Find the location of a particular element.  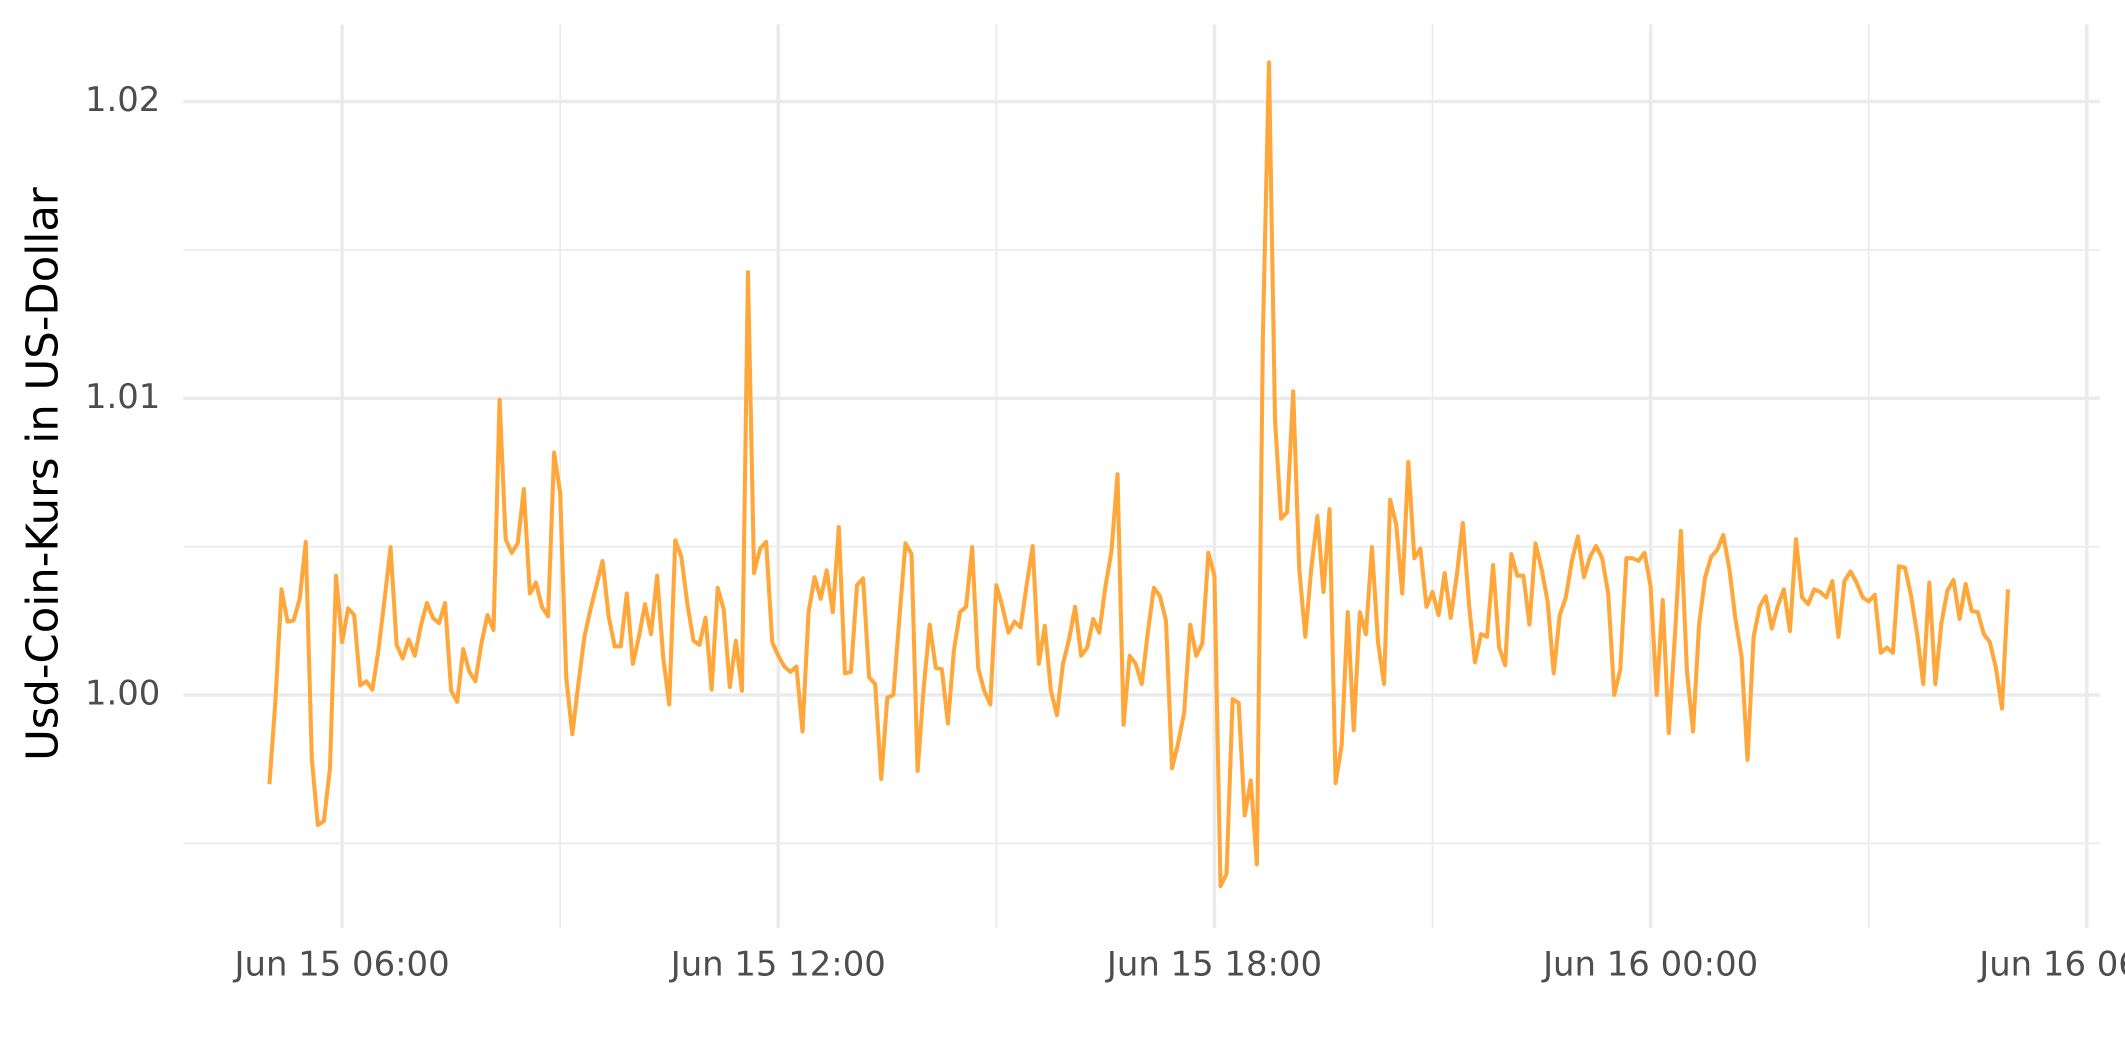

x-tick-label: Jun 15 12:00 is located at coordinates (777, 963).